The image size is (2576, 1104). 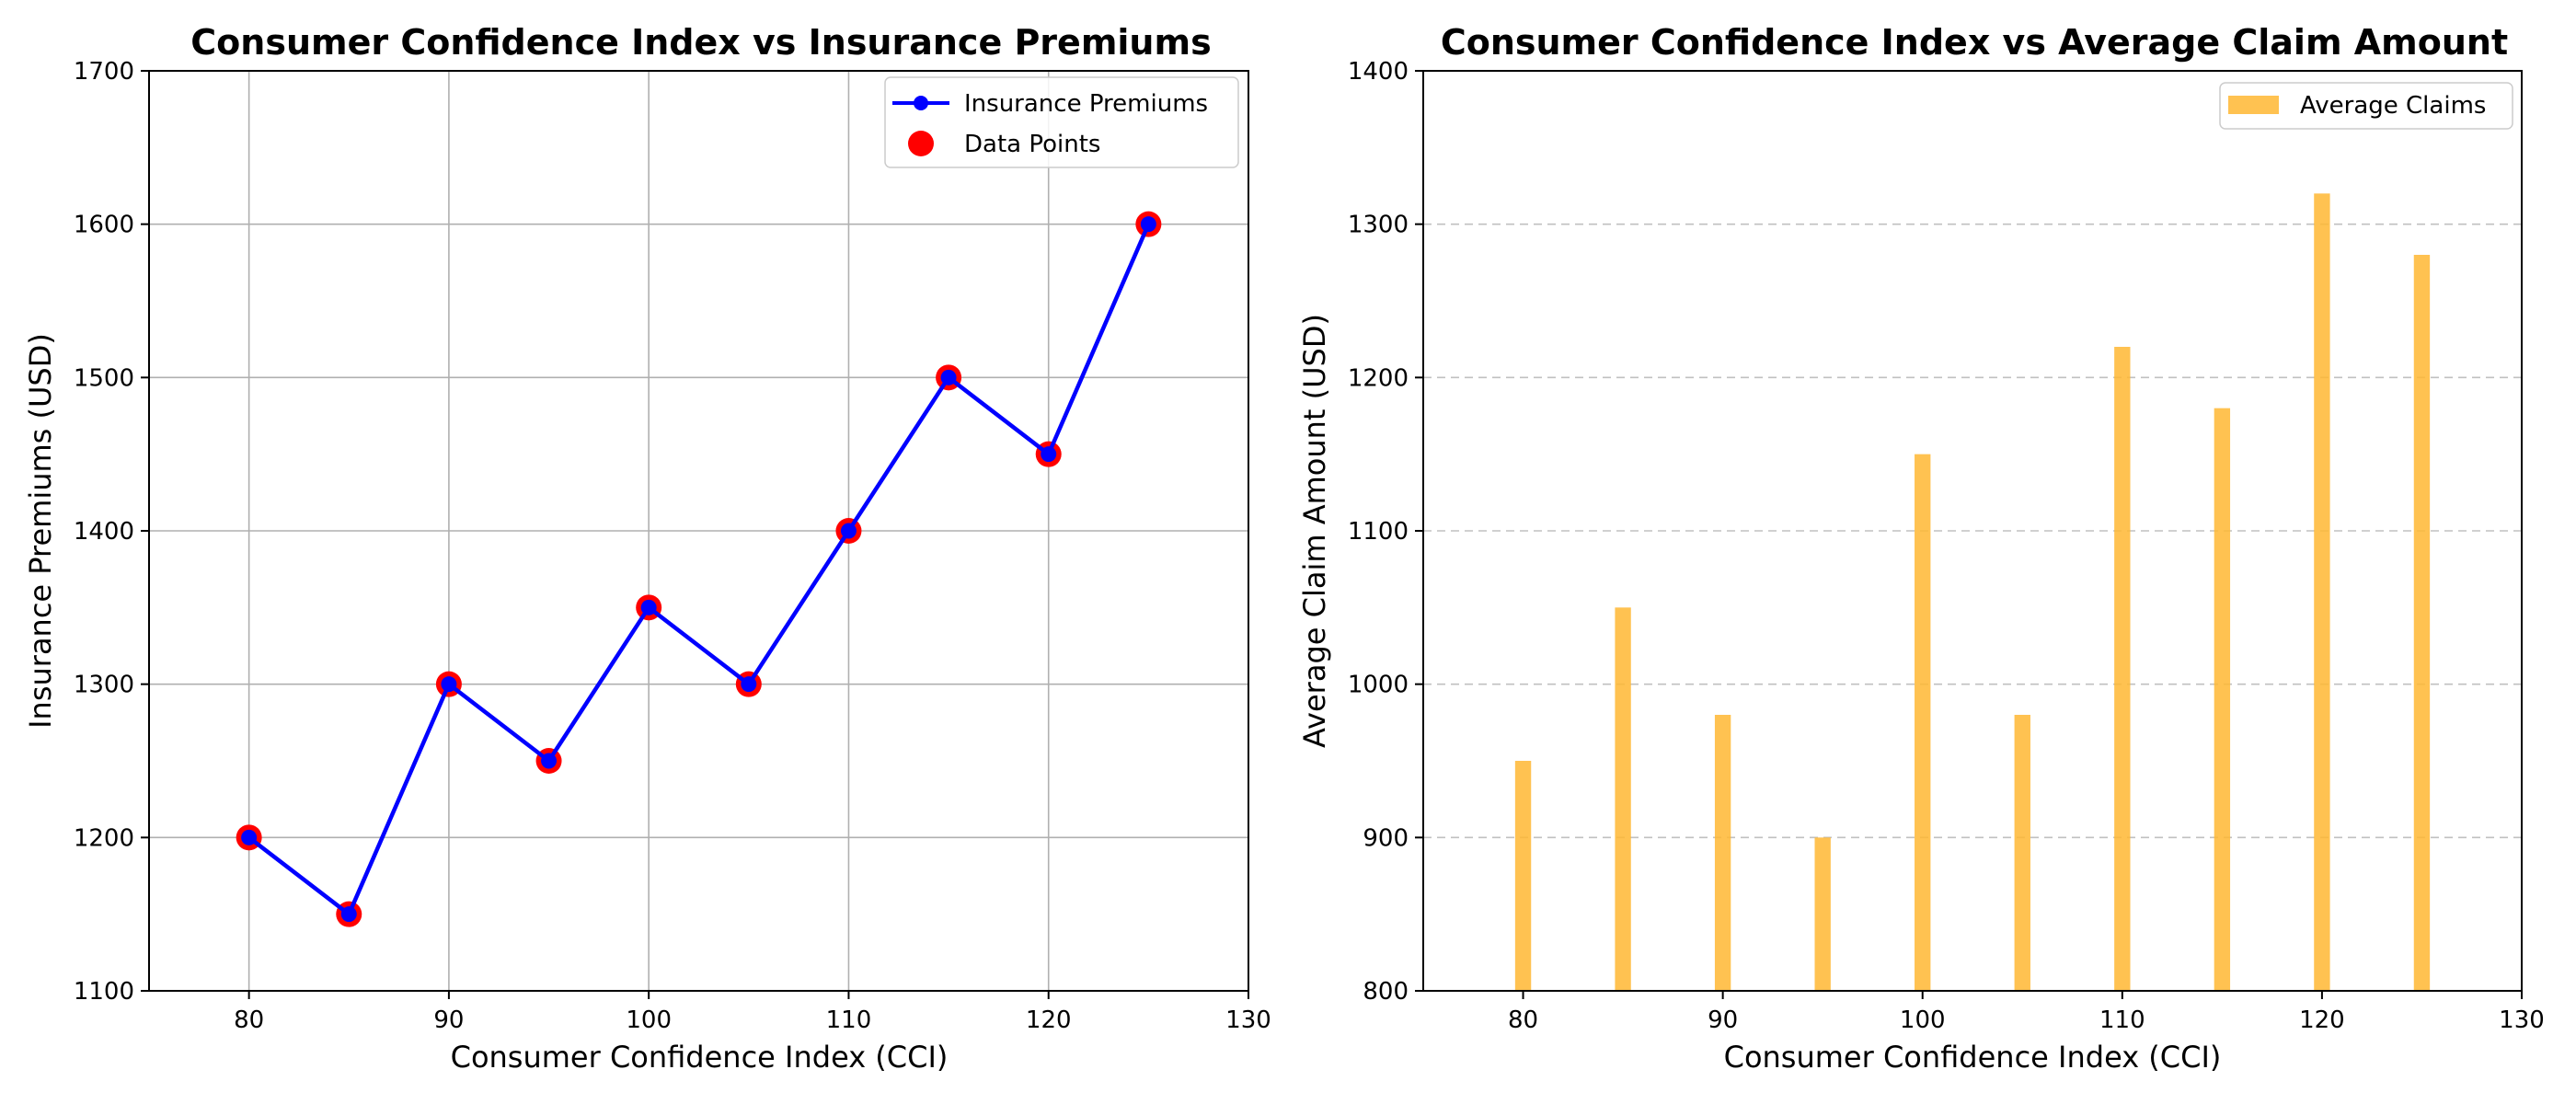 I want to click on legend-label-premiums: Insurance Premiums, so click(x=1086, y=104).